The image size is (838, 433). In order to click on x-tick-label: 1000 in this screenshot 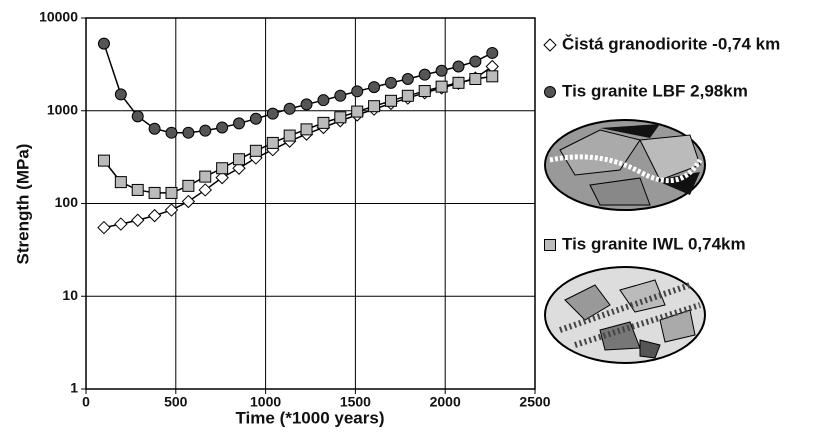, I will do `click(265, 402)`.